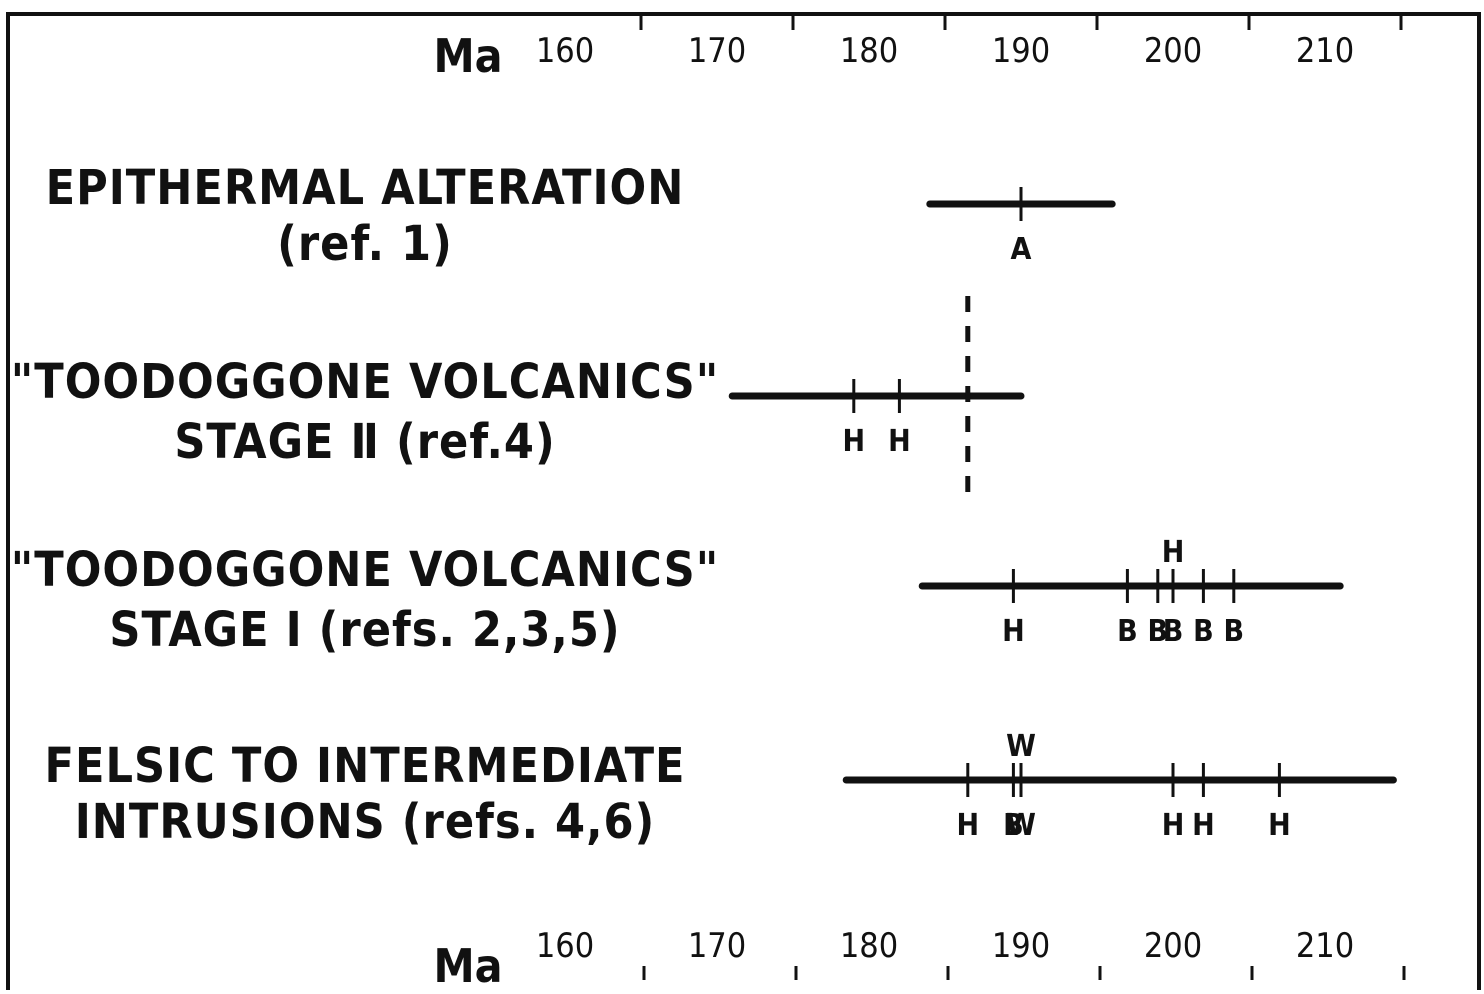 This screenshot has width=1484, height=994. What do you see at coordinates (1173, 946) in the screenshot?
I see `tick-label-bottom: 200` at bounding box center [1173, 946].